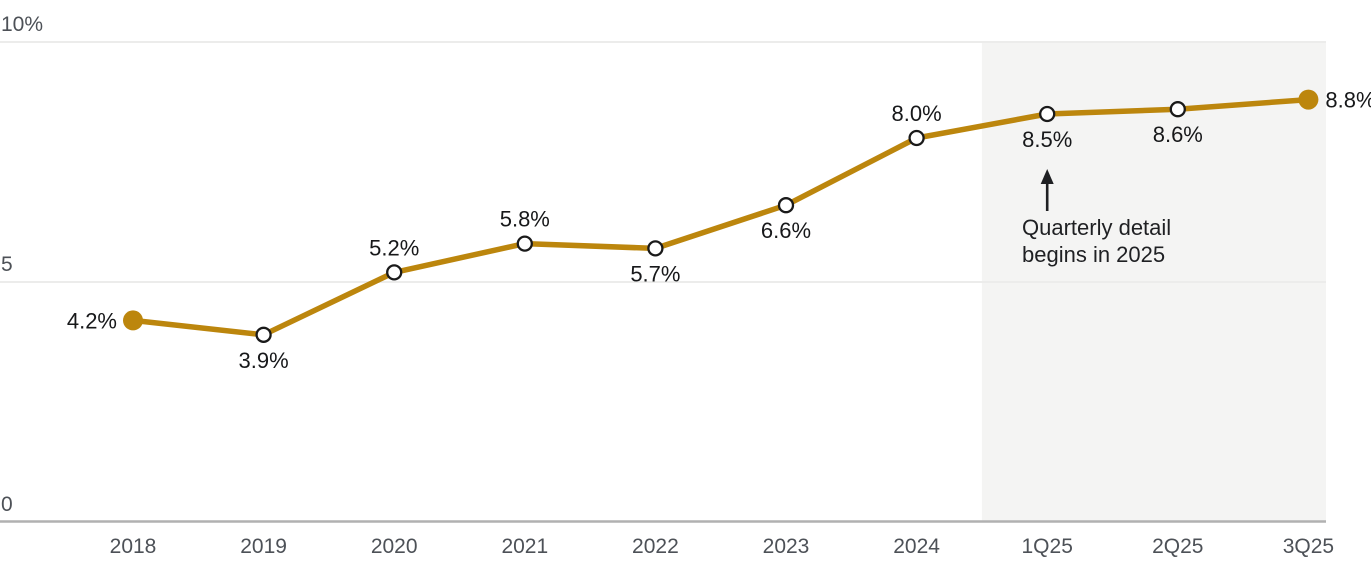 The width and height of the screenshot is (1371, 572). Describe the element at coordinates (917, 113) in the screenshot. I see `data-label-2024: 8.0%` at that location.